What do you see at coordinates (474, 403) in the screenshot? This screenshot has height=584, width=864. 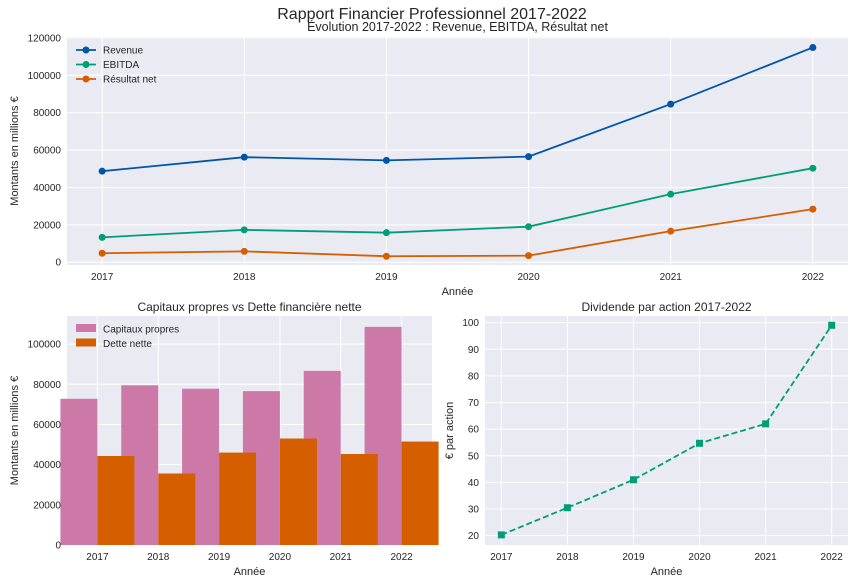 I see `y-tick-label: 70` at bounding box center [474, 403].